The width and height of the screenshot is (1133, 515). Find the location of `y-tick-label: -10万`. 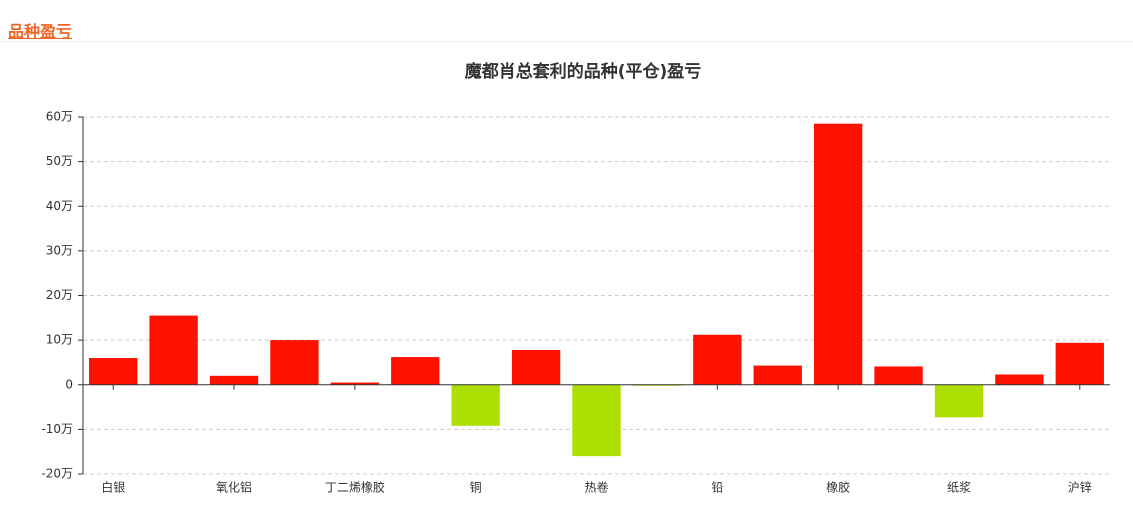

y-tick-label: -10万 is located at coordinates (57, 429).